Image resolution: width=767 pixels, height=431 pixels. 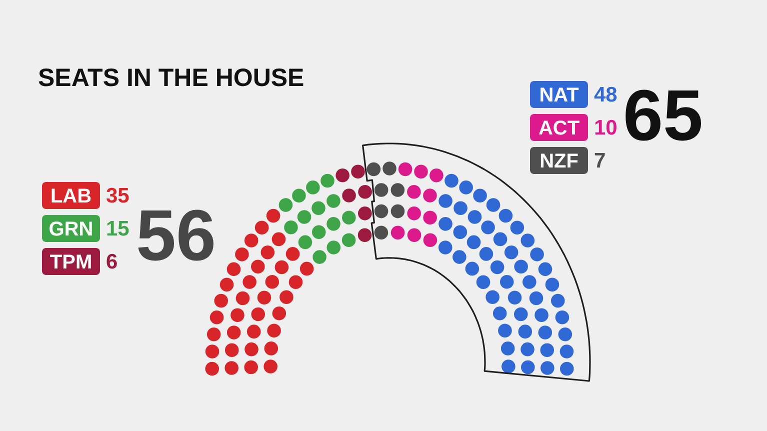 I want to click on category-label: NZF, so click(x=559, y=161).